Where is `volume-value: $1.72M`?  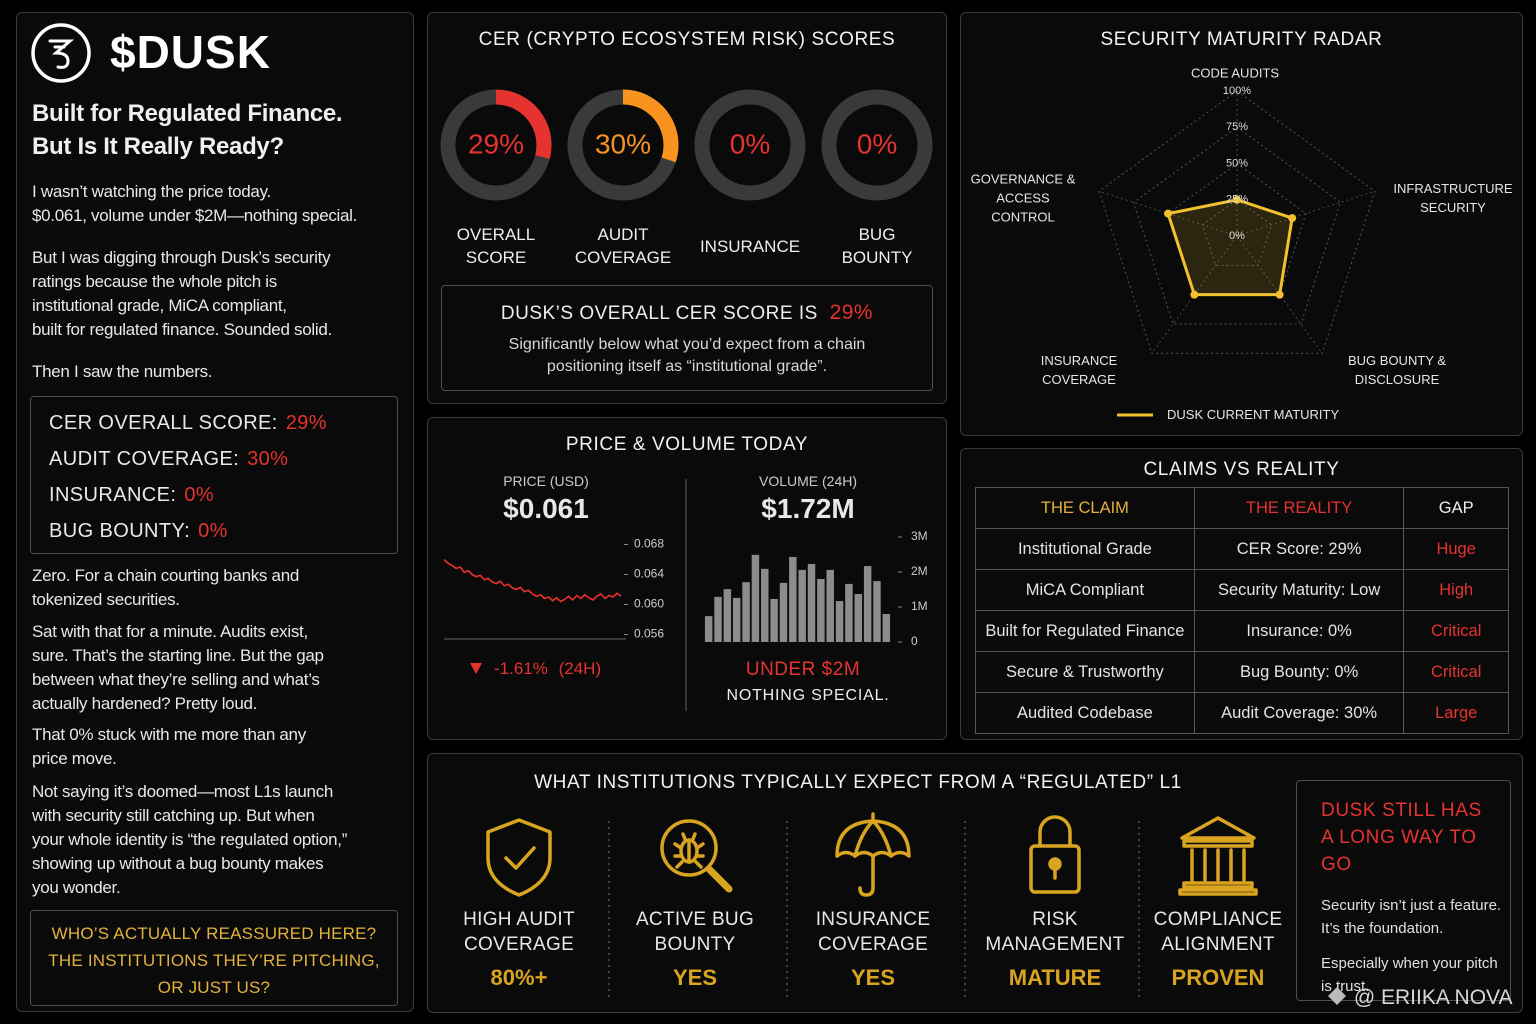
volume-value: $1.72M is located at coordinates (808, 508).